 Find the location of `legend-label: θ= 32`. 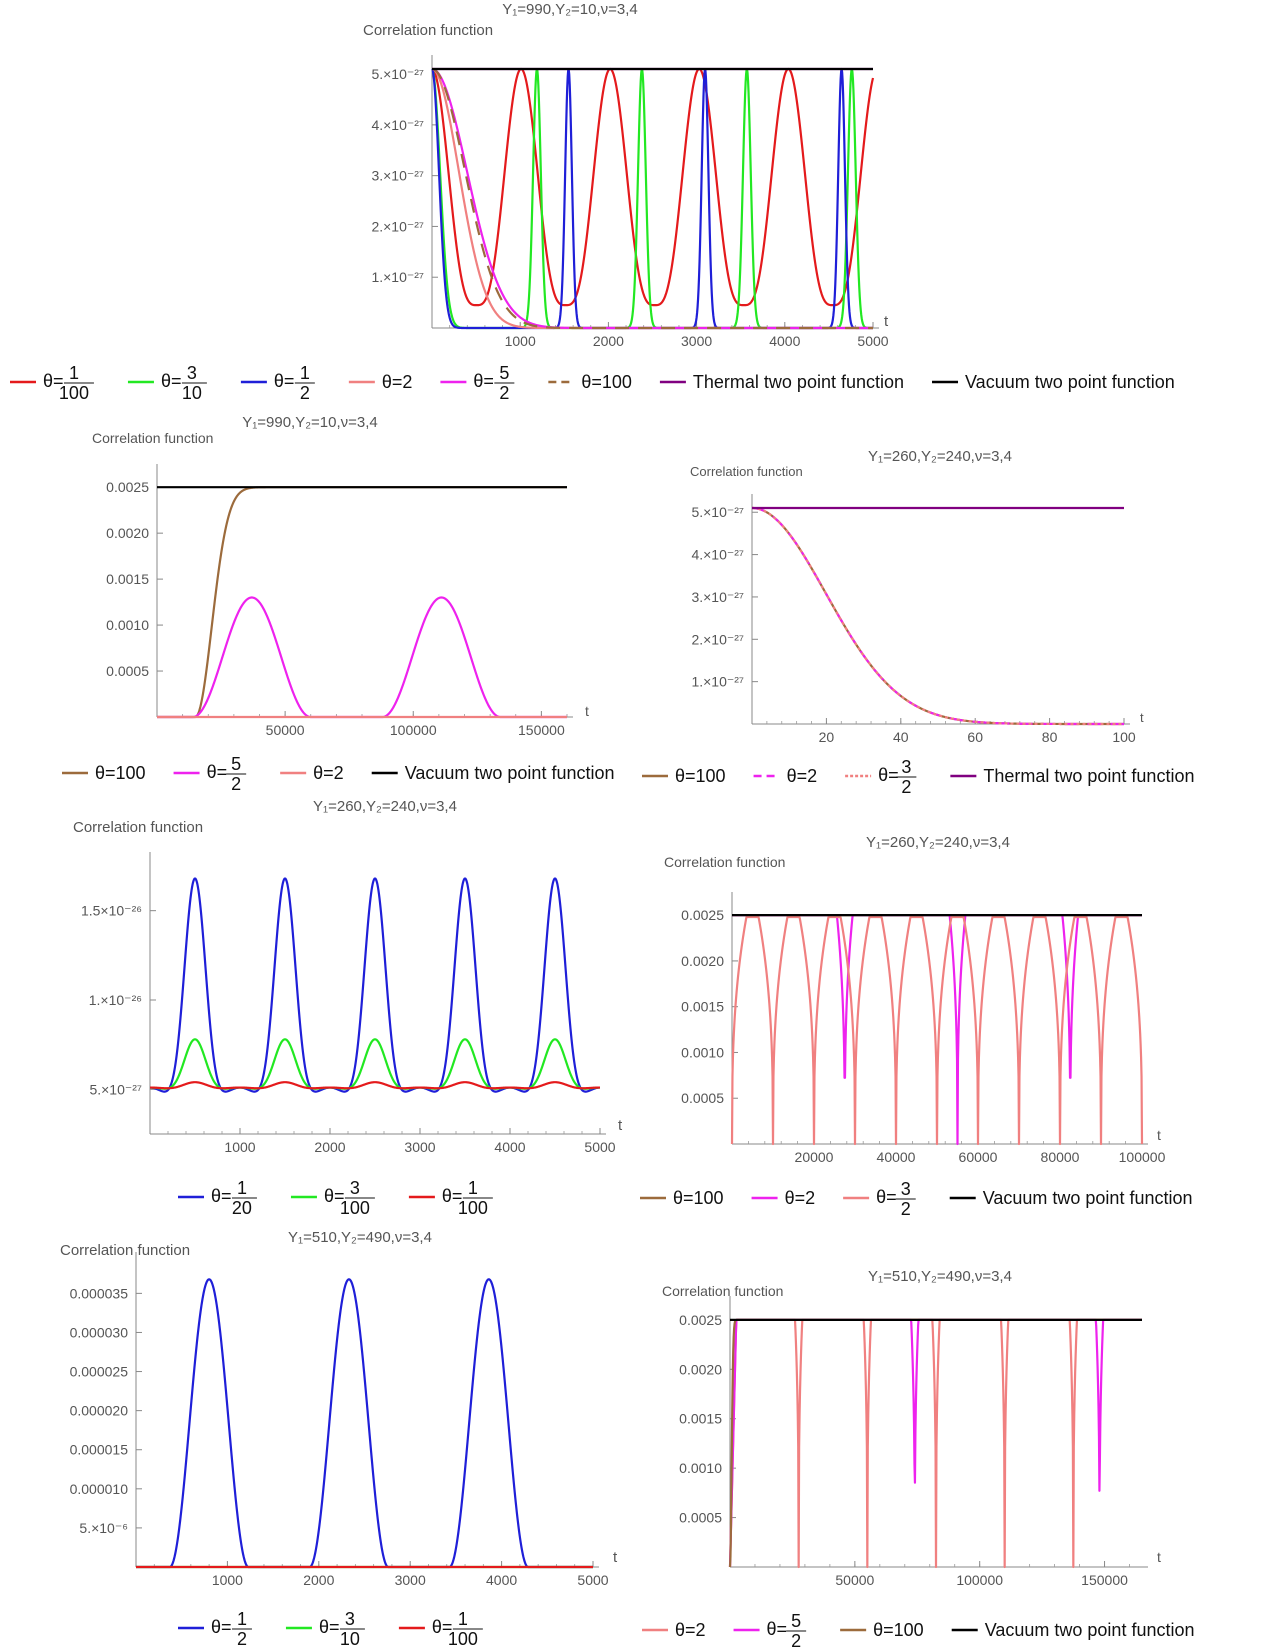

legend-label: θ= 32 is located at coordinates (896, 1199).